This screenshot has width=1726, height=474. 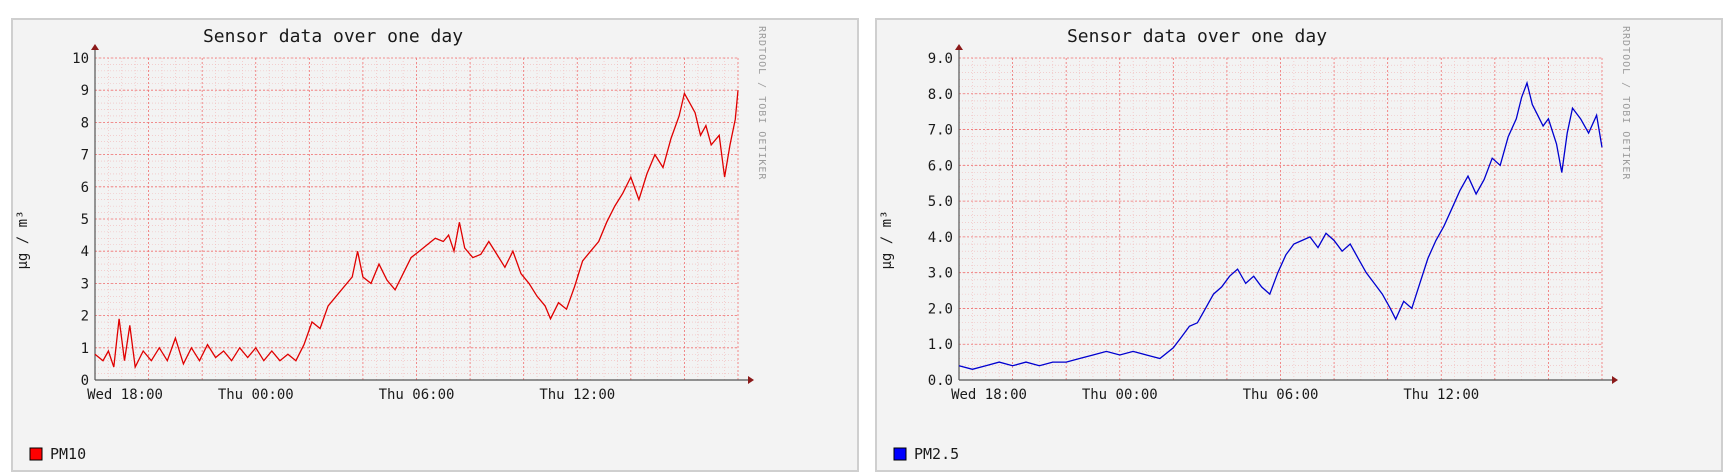 I want to click on legend-label: PM2.5, so click(x=936, y=454).